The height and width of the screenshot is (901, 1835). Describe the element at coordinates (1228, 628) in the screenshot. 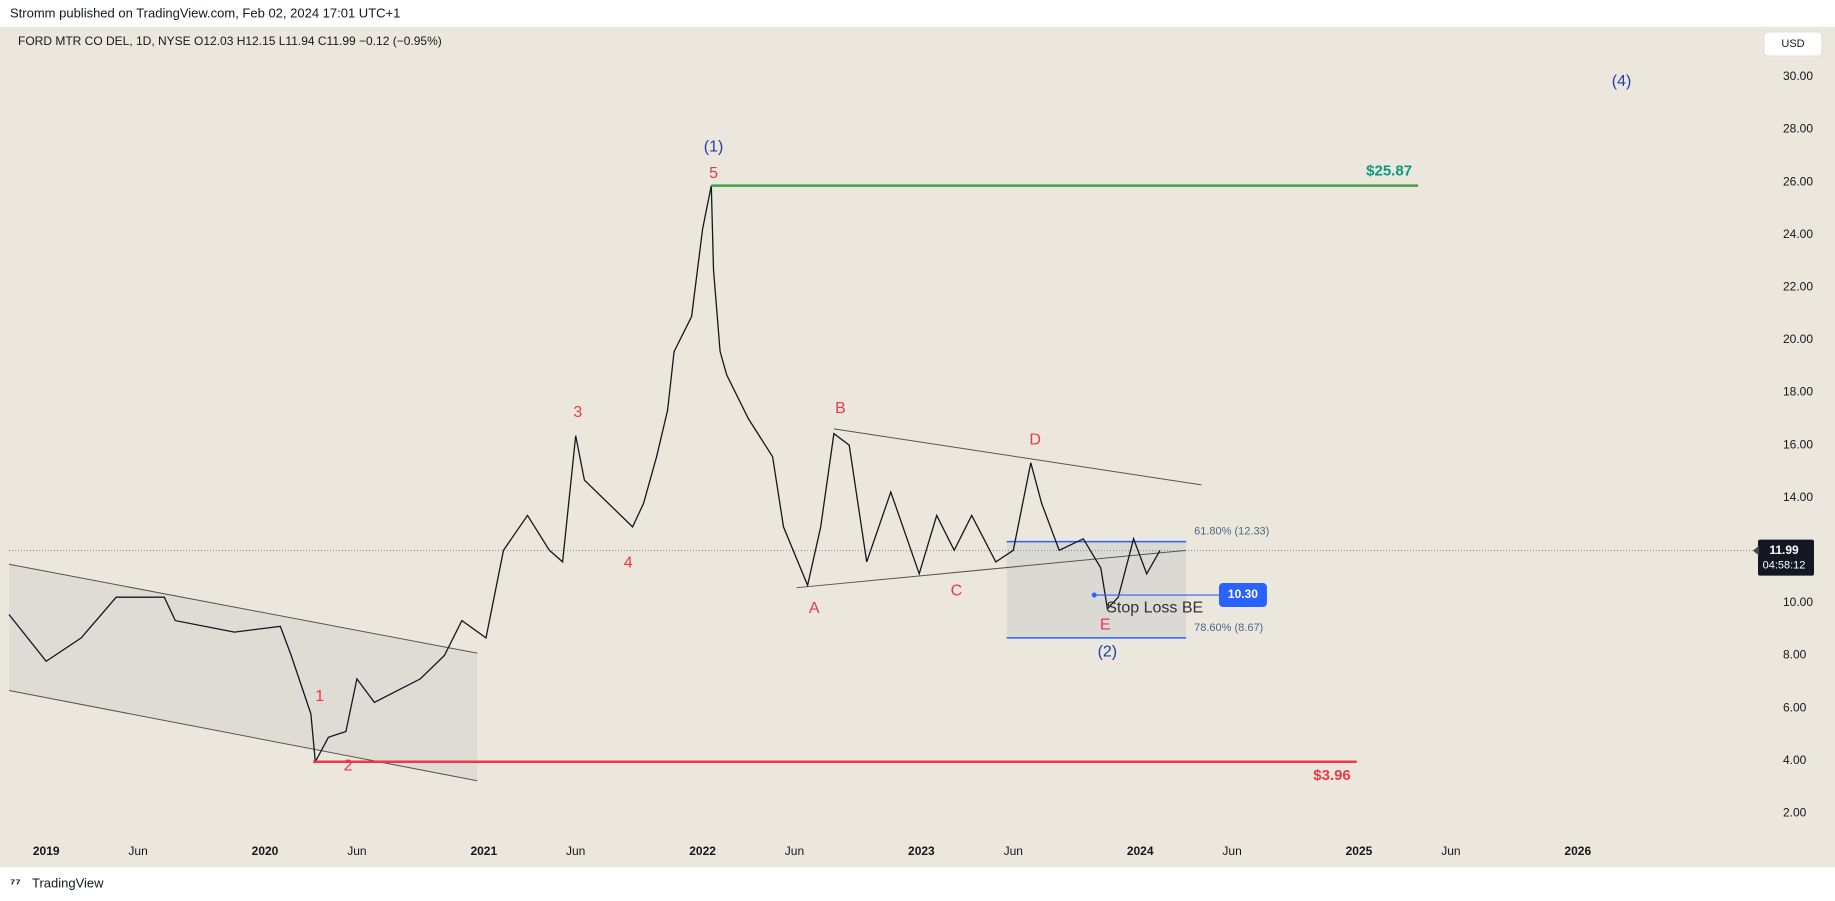

I see `fib-label: 78.60% (8.67)` at that location.